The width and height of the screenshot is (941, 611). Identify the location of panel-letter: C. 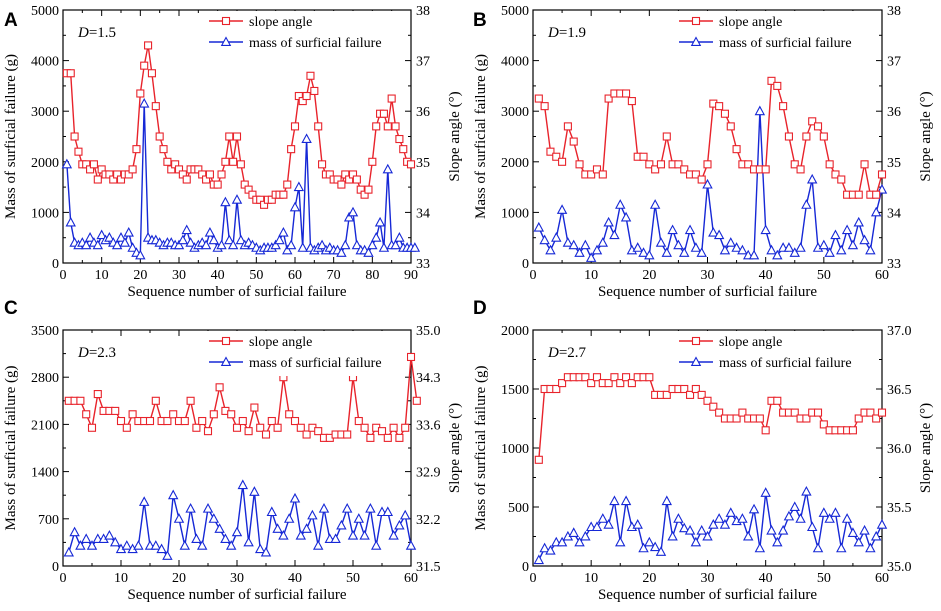
(11, 308).